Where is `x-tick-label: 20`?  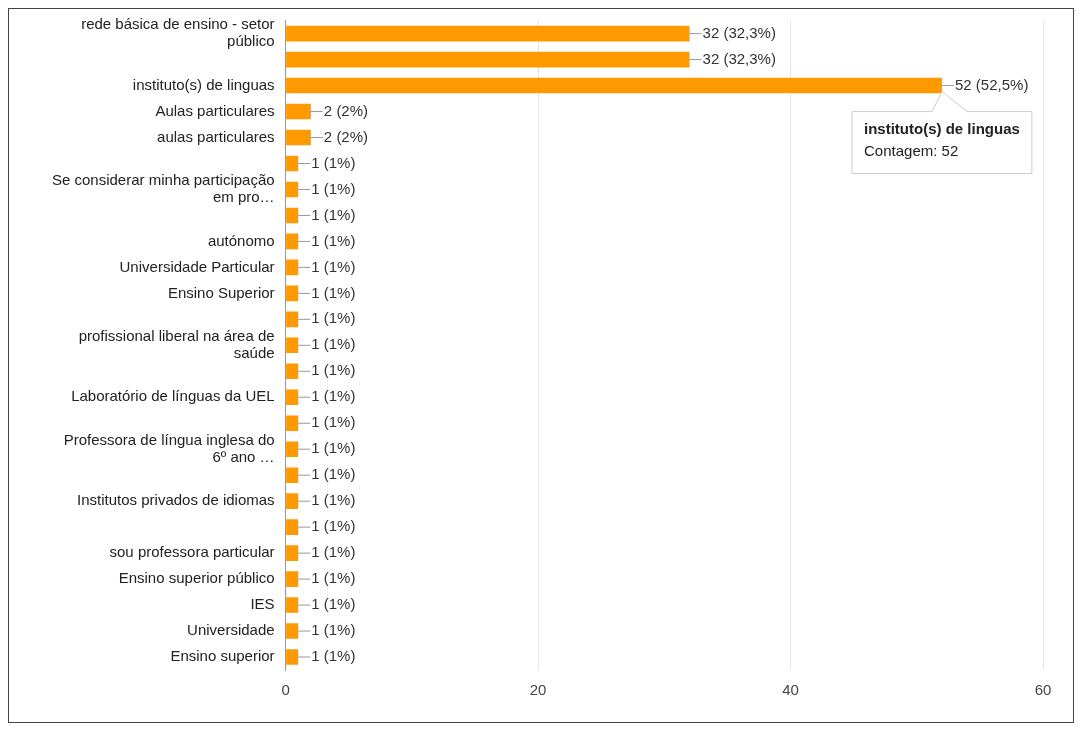
x-tick-label: 20 is located at coordinates (538, 690).